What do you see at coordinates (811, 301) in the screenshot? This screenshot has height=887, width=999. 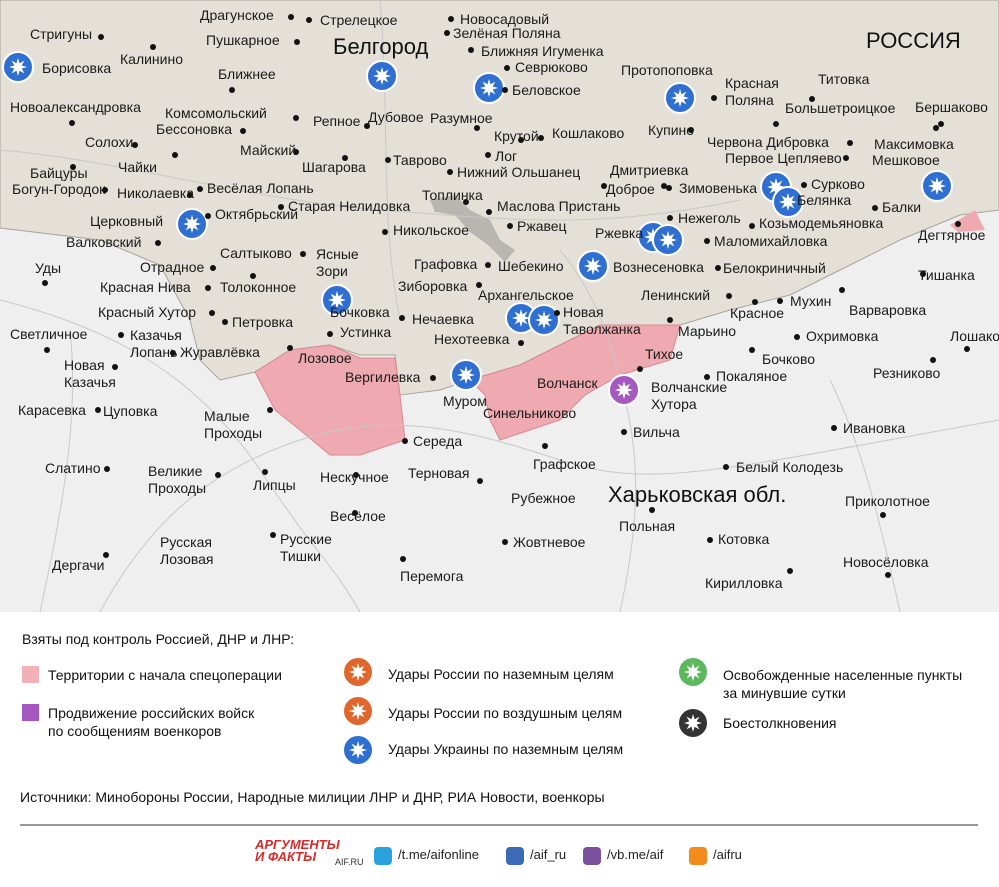 I see `place-label: Мухин` at bounding box center [811, 301].